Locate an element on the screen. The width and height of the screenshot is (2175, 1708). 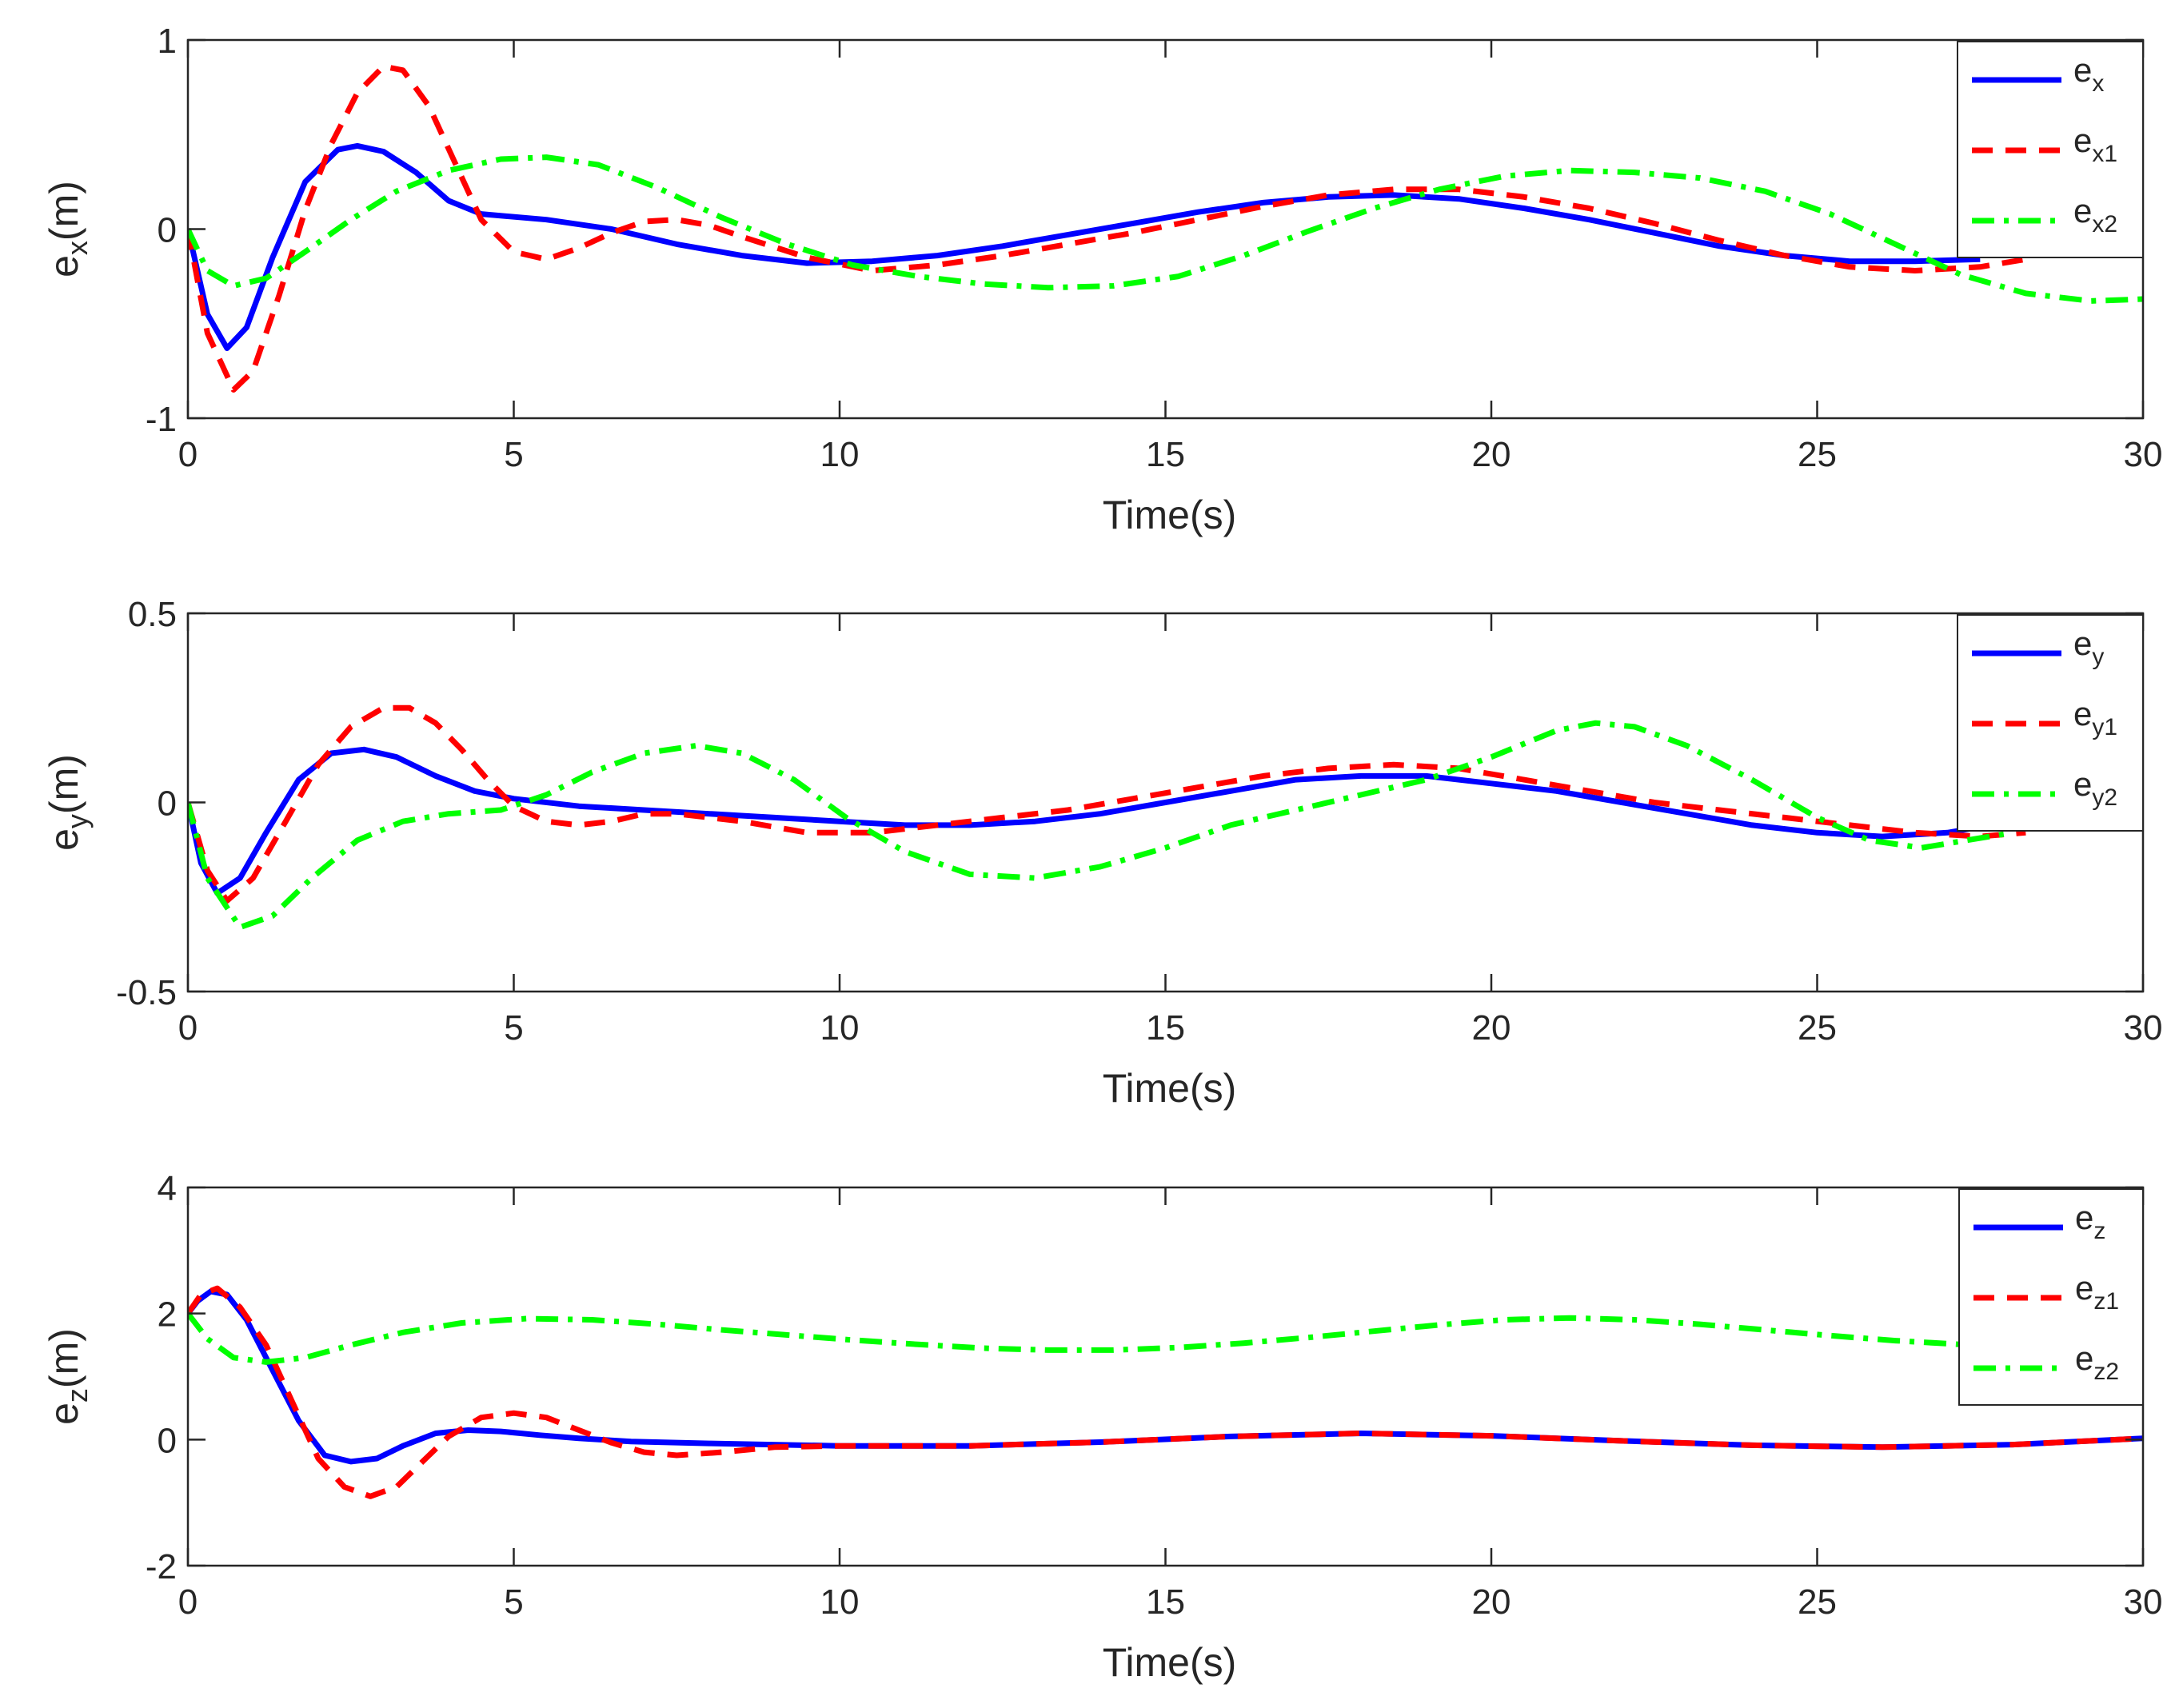
legend-label-e-y: ey is located at coordinates (2088, 647).